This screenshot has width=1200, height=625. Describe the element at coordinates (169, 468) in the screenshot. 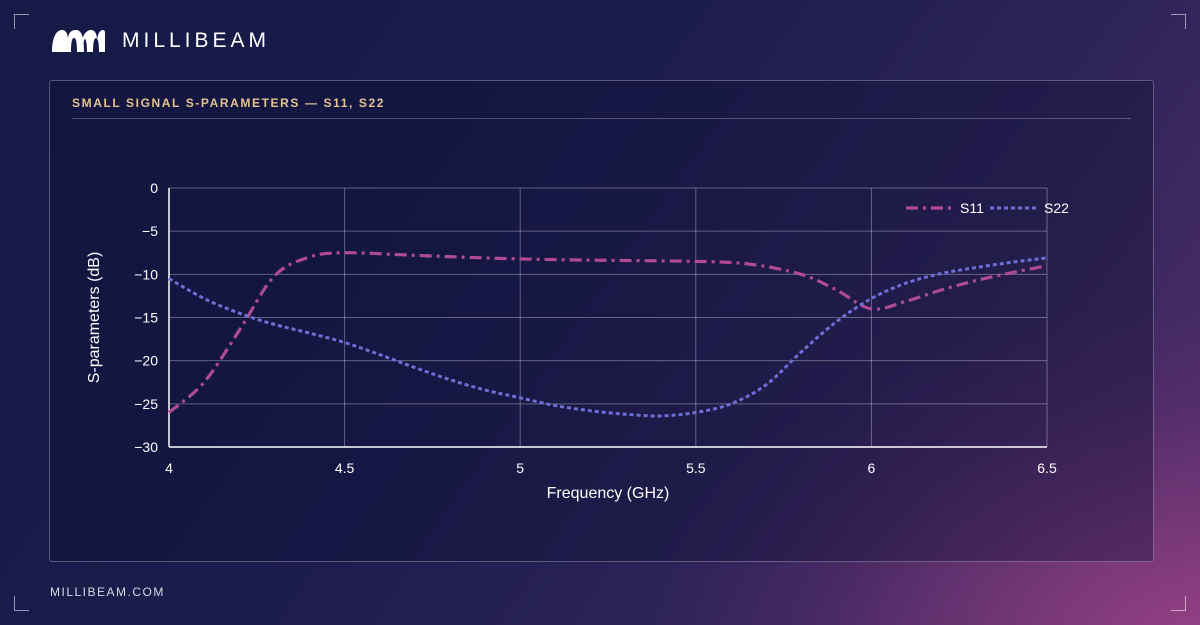

I see `x-tick-label: 4` at that location.